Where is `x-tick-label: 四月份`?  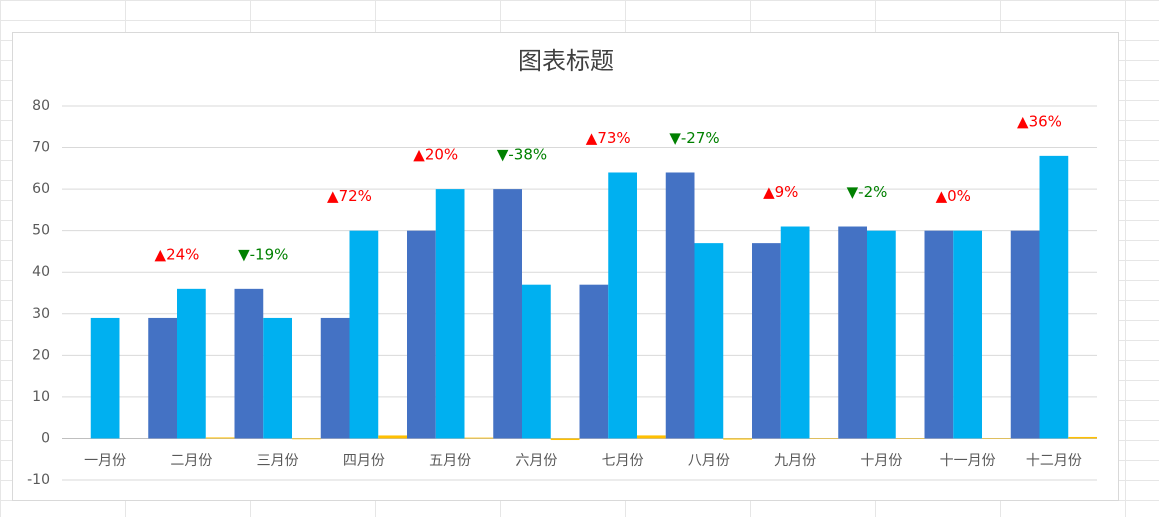
x-tick-label: 四月份 is located at coordinates (364, 461).